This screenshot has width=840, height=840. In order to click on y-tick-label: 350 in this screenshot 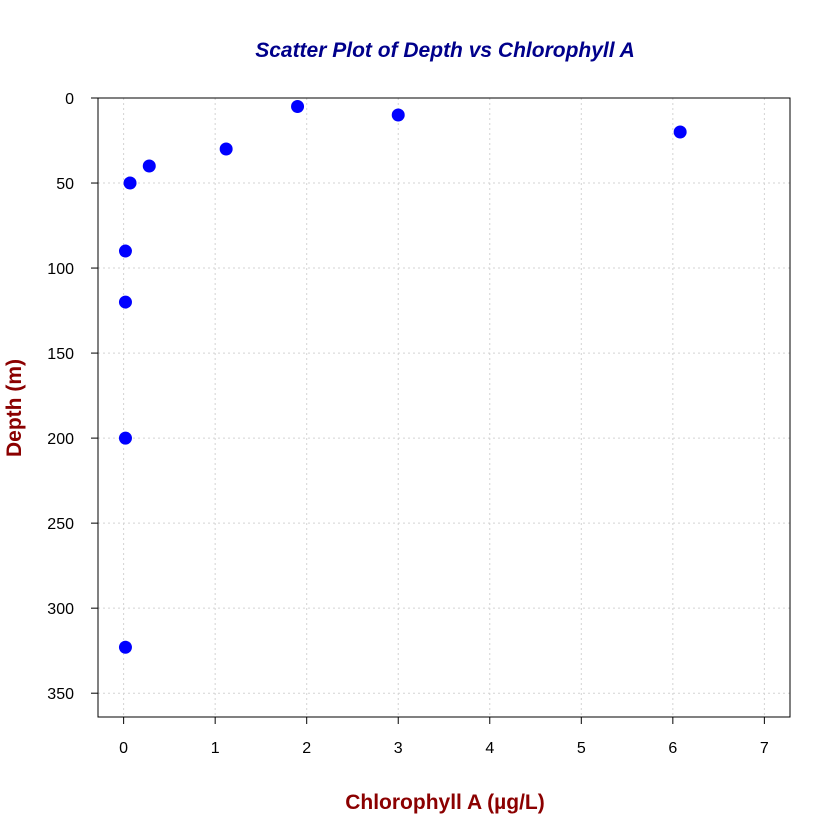, I will do `click(60, 694)`.